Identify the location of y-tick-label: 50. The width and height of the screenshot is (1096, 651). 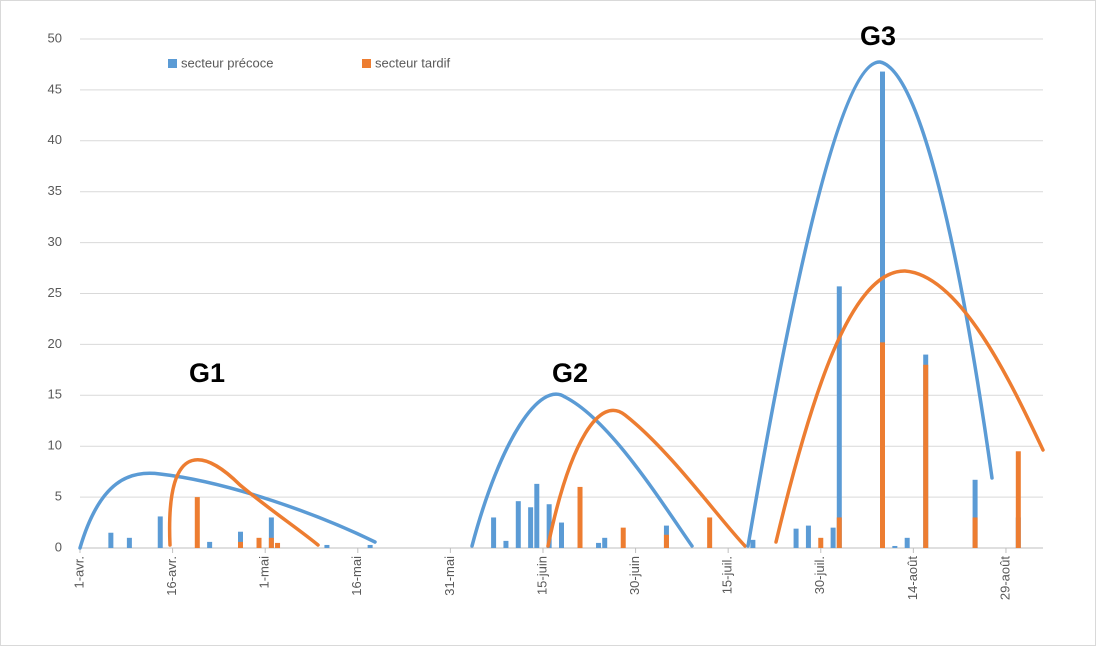
(55, 37).